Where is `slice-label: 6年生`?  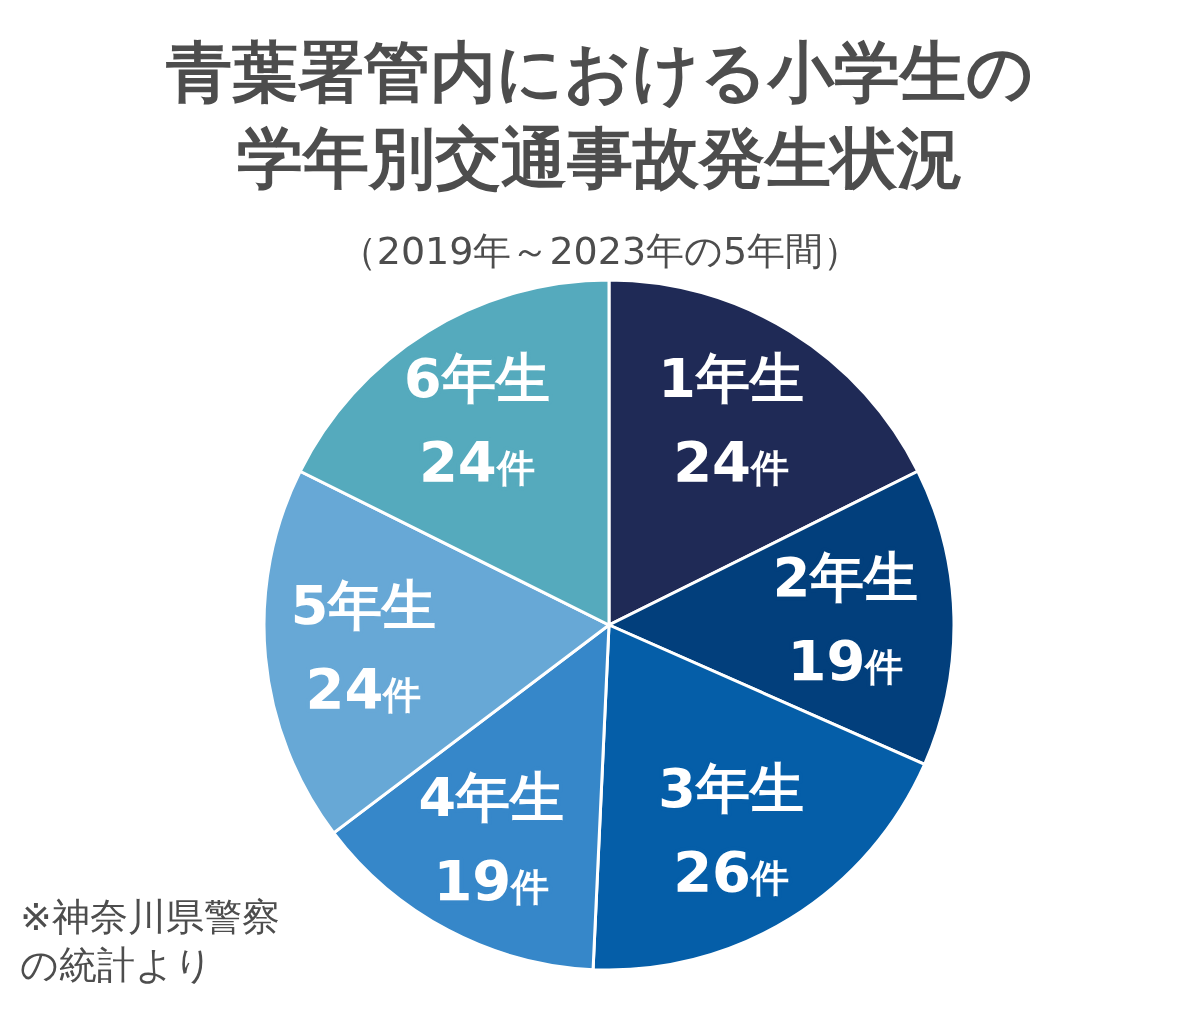
slice-label: 6年生 is located at coordinates (477, 378).